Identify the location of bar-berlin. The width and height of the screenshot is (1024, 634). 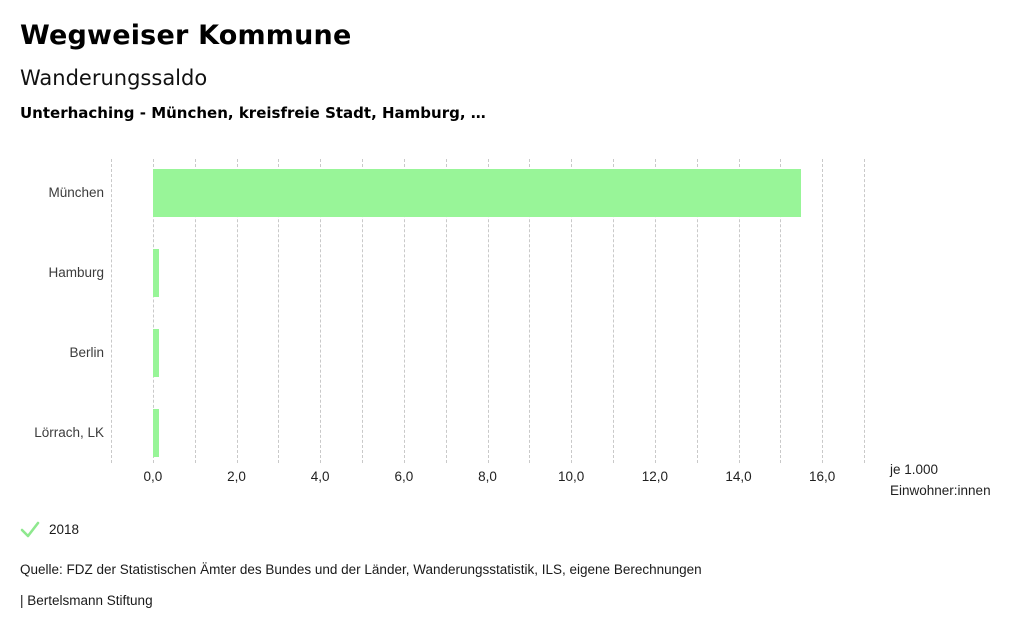
(155, 353).